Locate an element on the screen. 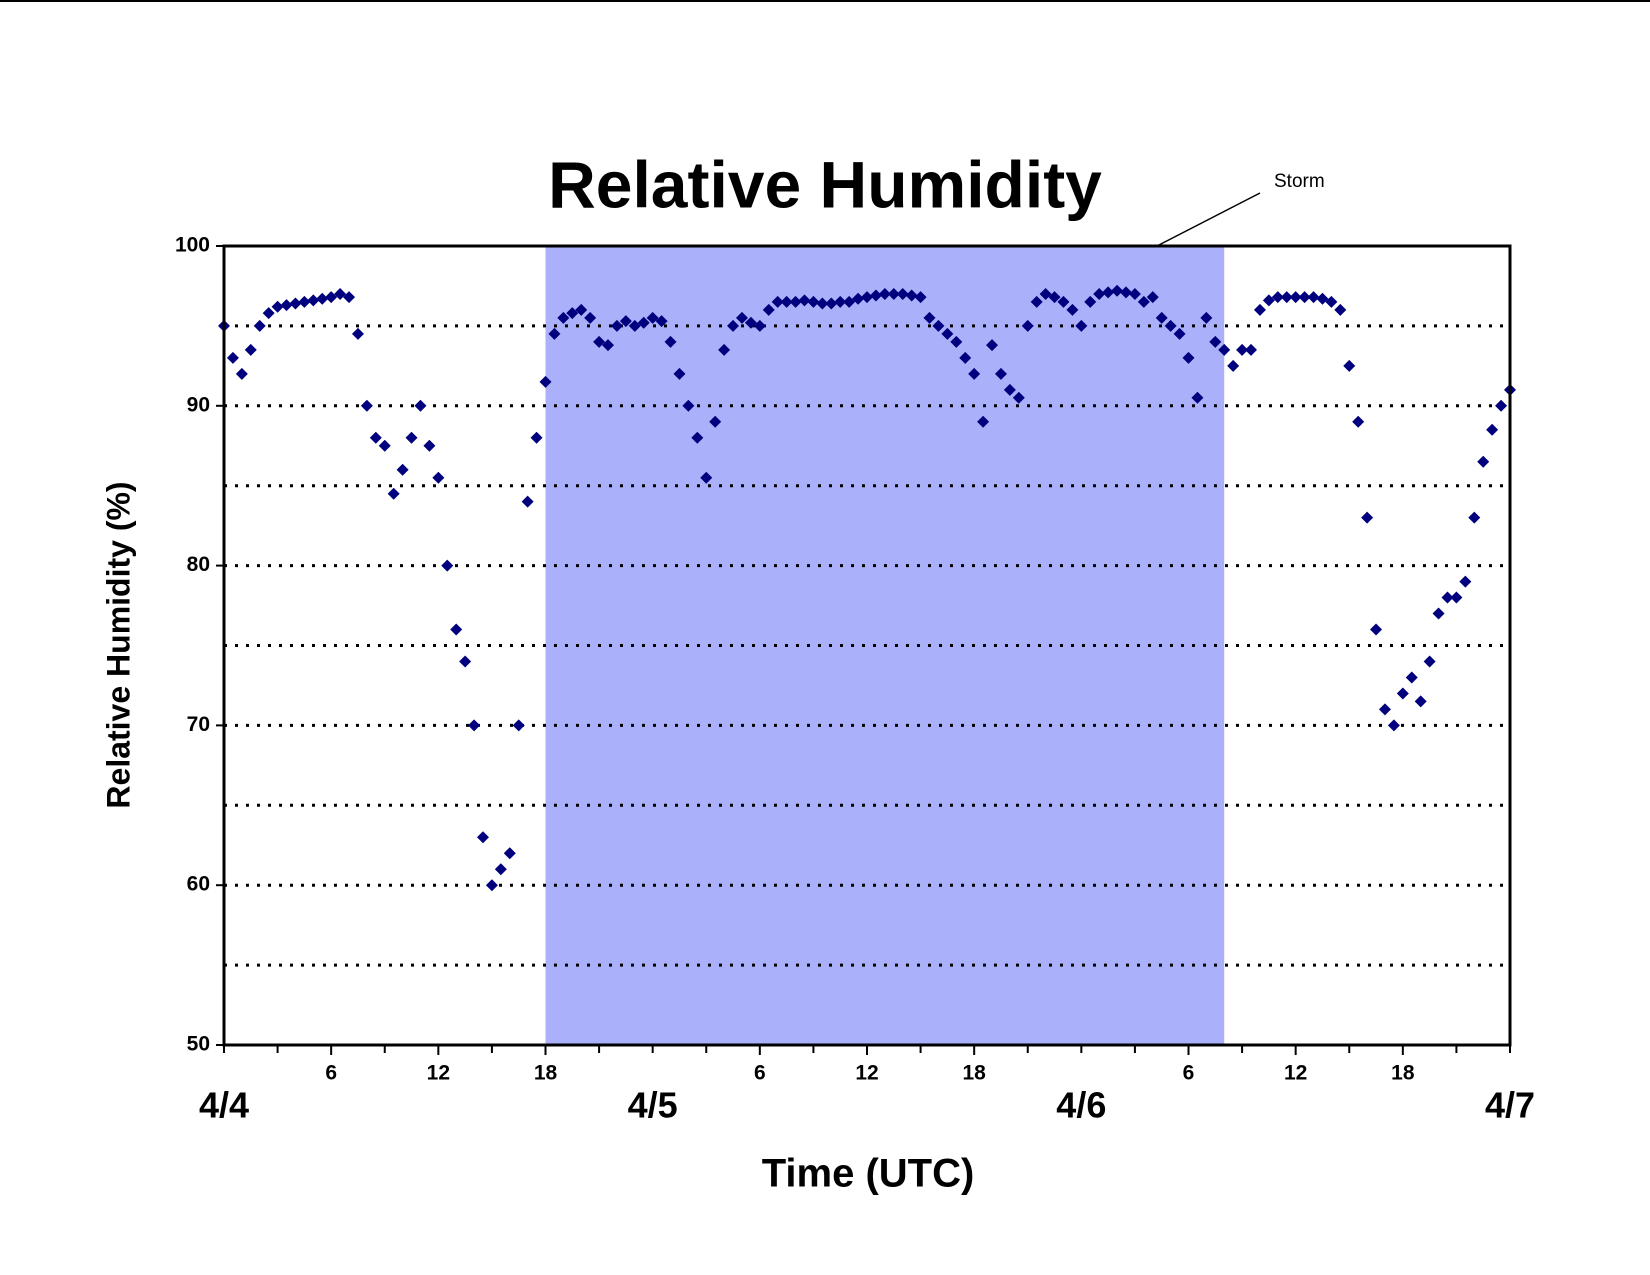 This screenshot has height=1275, width=1650. chart-title: Relative Humidity is located at coordinates (825, 184).